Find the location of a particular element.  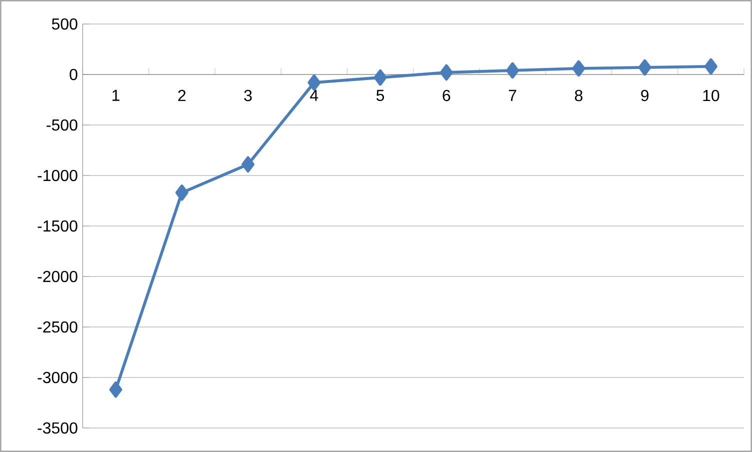

y-tick-label: -1500 is located at coordinates (58, 226).